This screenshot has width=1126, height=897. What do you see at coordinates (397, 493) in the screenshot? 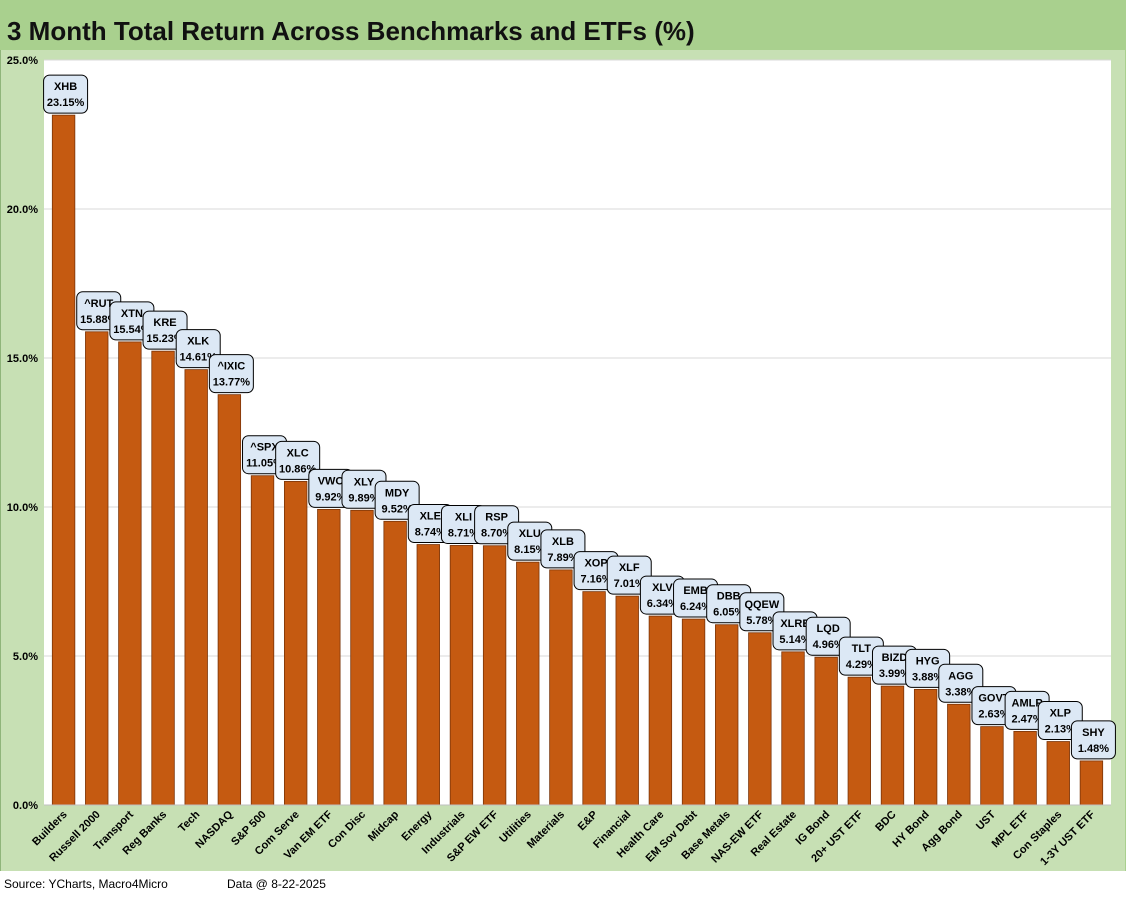
I see `ticker-label: MDY` at bounding box center [397, 493].